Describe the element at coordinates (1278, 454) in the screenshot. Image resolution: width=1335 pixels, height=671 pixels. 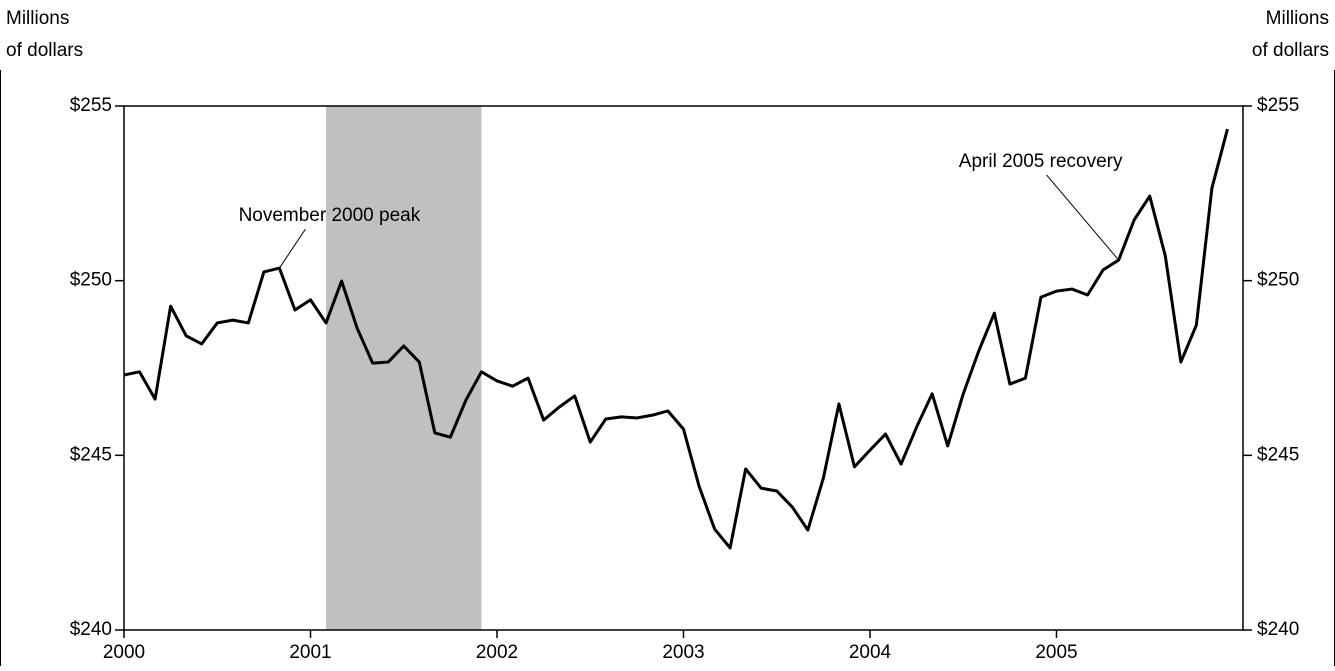
I see `y2-tick-label: $245` at that location.